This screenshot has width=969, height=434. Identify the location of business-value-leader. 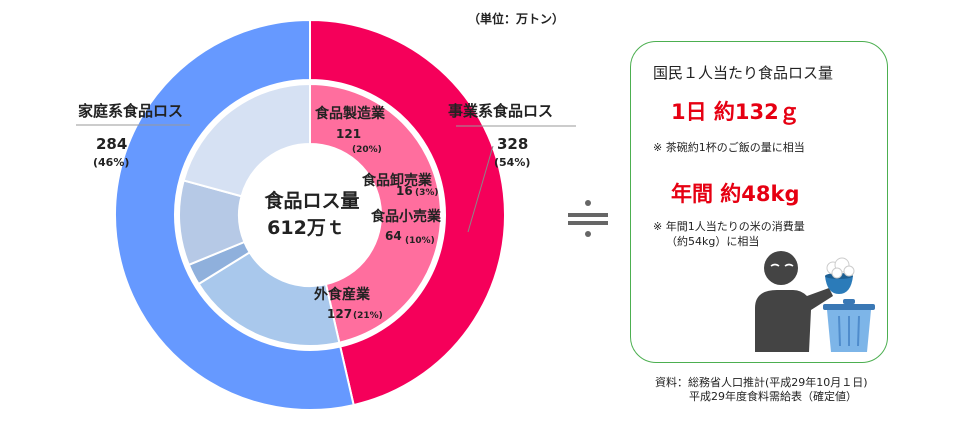
(480, 189).